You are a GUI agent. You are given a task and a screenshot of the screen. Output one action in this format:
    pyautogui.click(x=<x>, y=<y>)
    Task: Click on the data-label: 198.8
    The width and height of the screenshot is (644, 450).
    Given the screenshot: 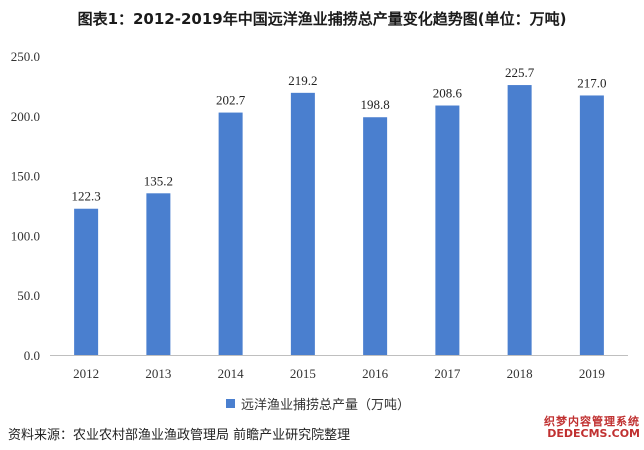 What is the action you would take?
    pyautogui.click(x=375, y=104)
    